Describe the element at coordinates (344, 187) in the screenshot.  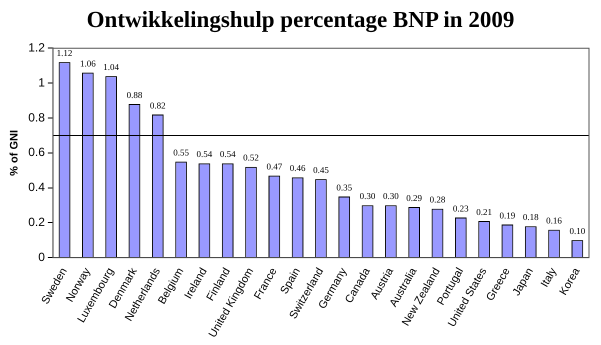
I see `data-label: 0.35` at that location.